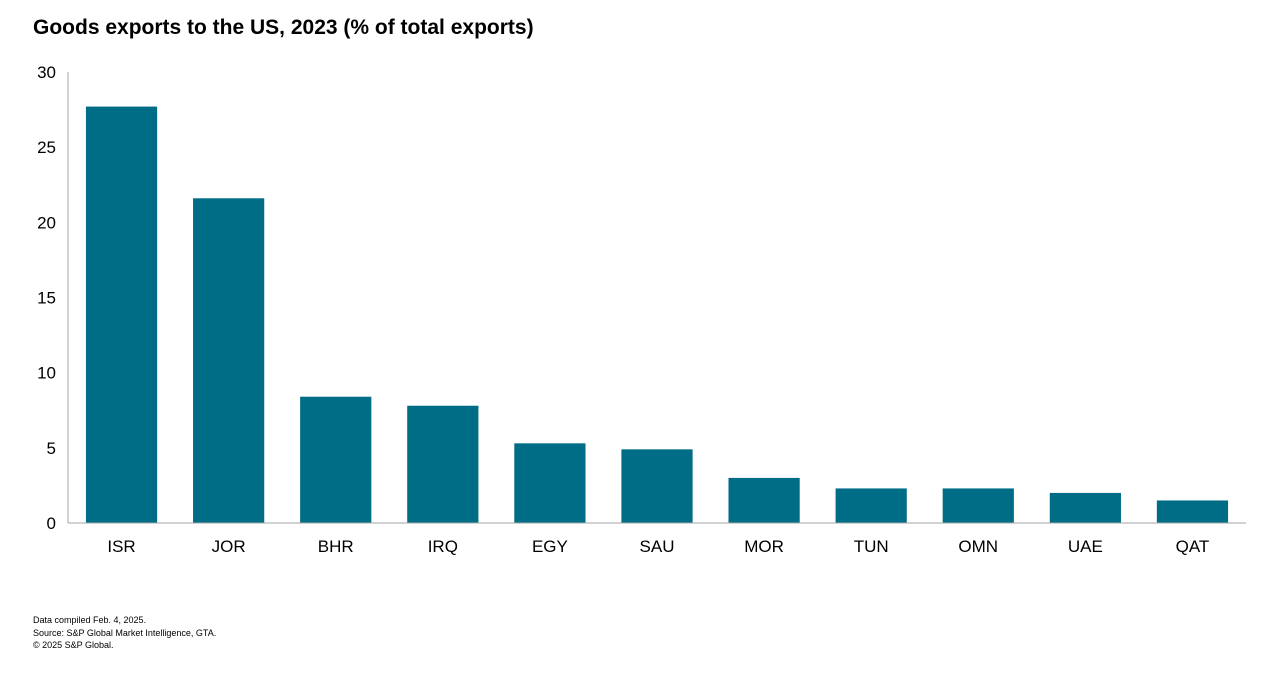 This screenshot has width=1280, height=684. I want to click on bar-omn, so click(978, 505).